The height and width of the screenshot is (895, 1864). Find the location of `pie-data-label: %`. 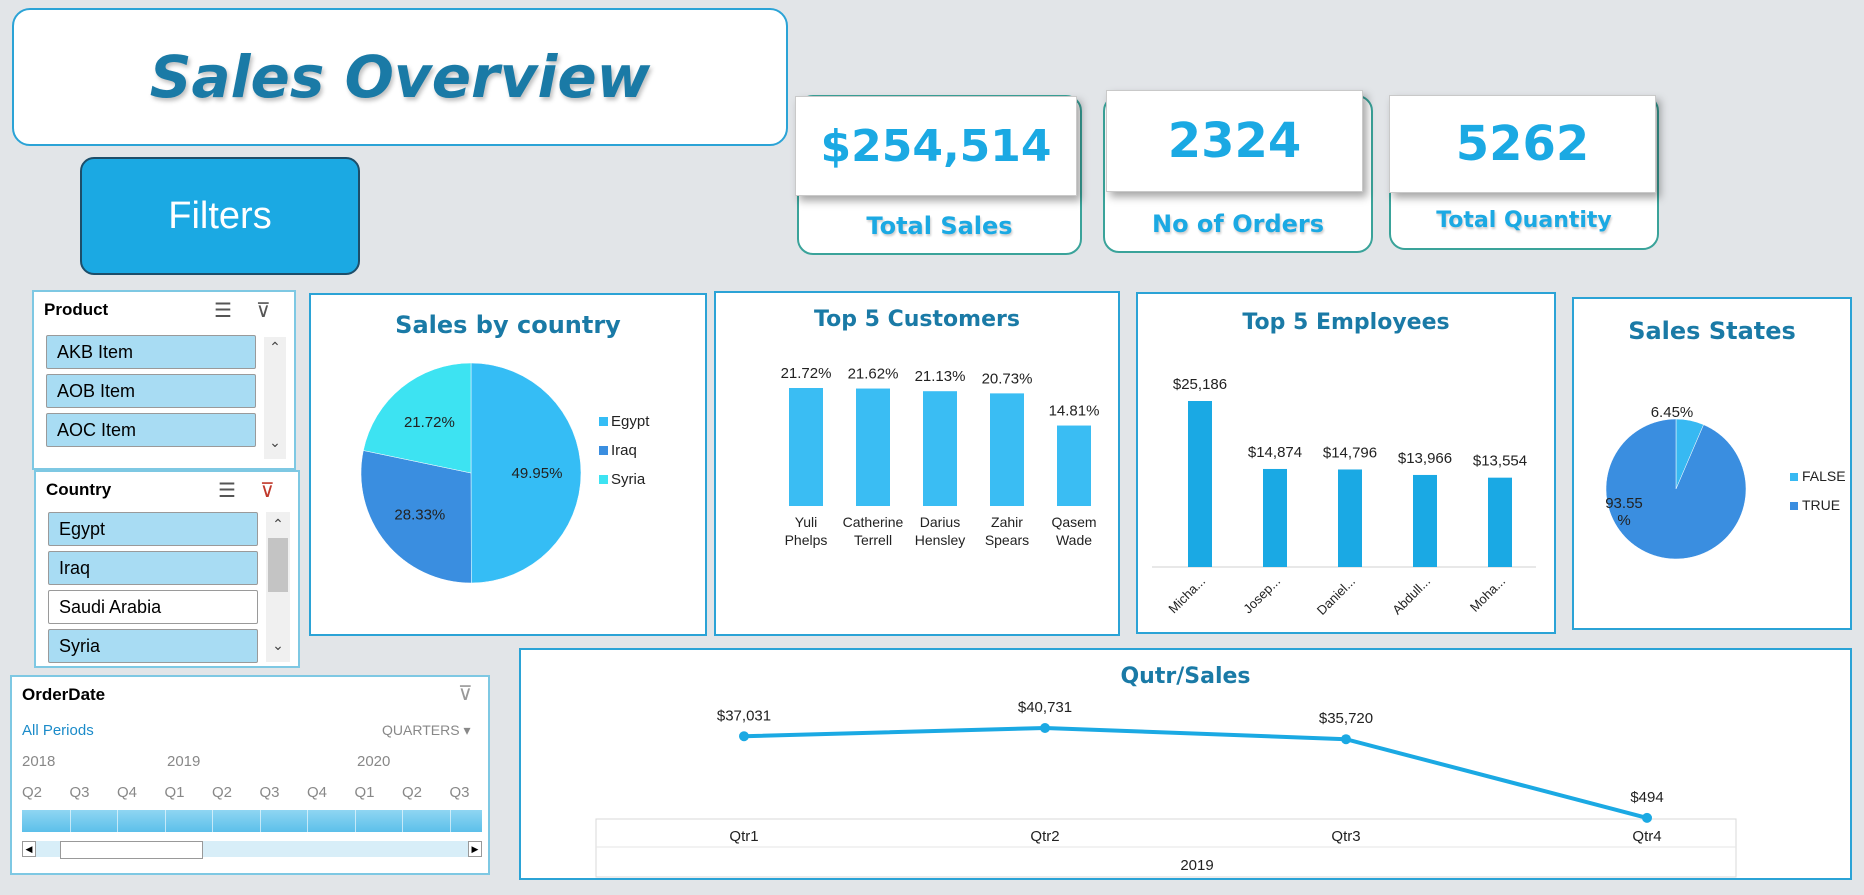

pie-data-label: % is located at coordinates (1623, 520).